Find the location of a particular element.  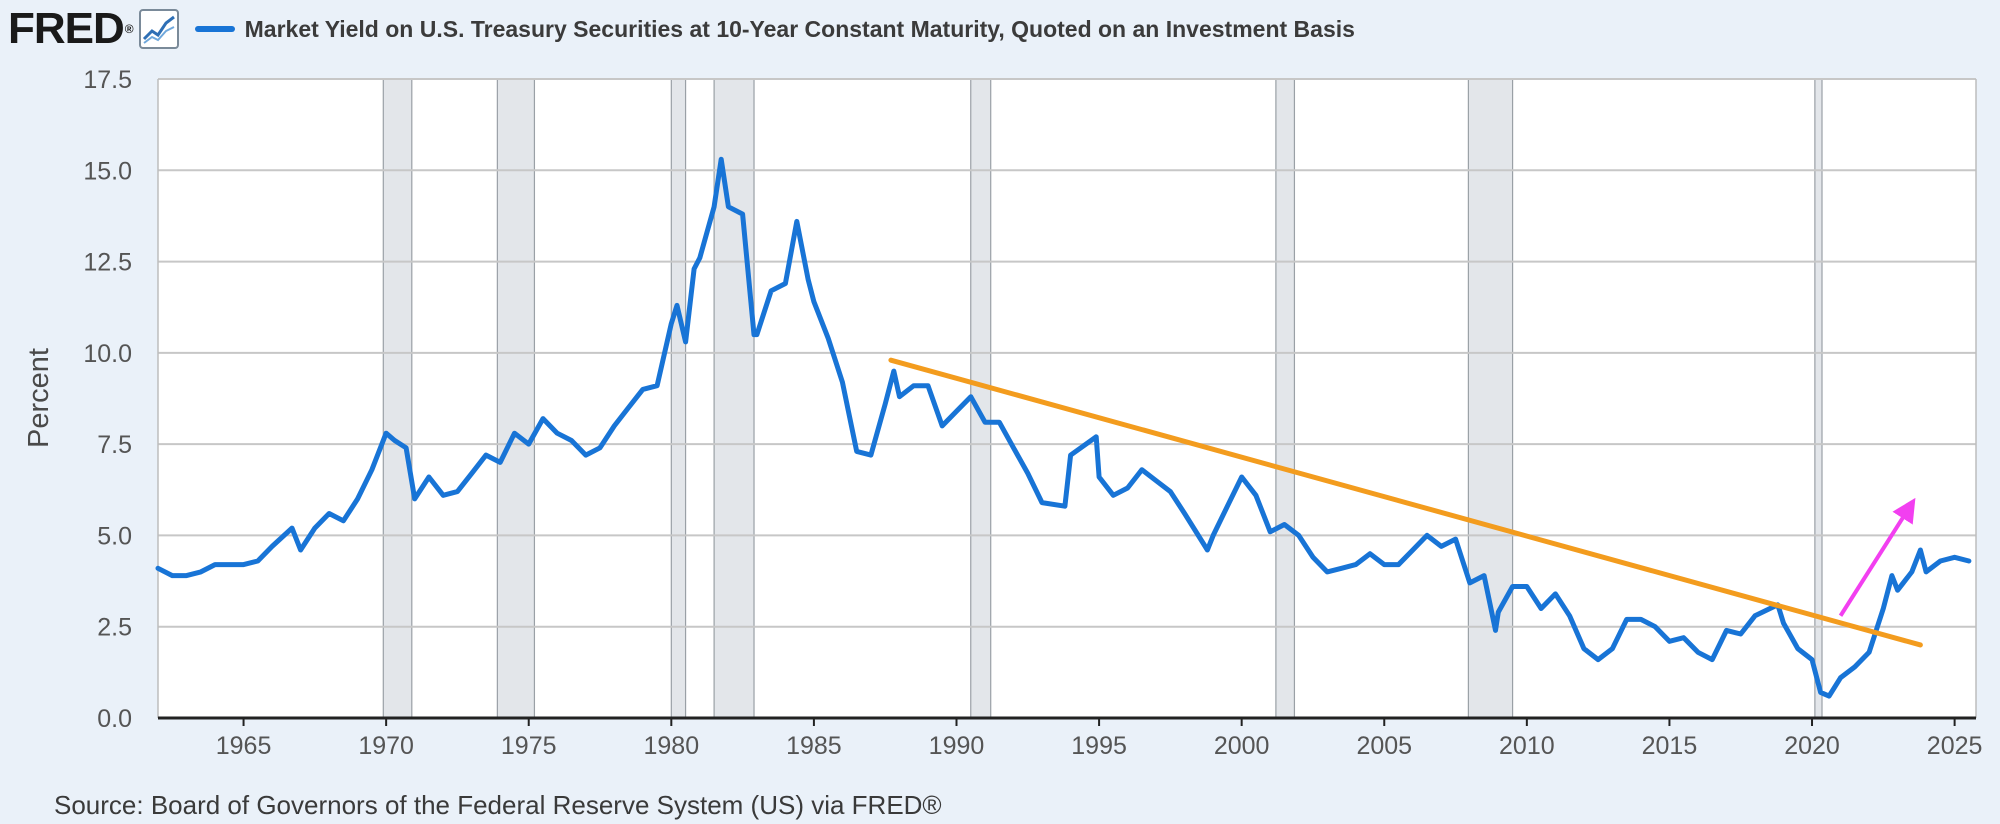

x-tick-label: 1975 is located at coordinates (529, 746).